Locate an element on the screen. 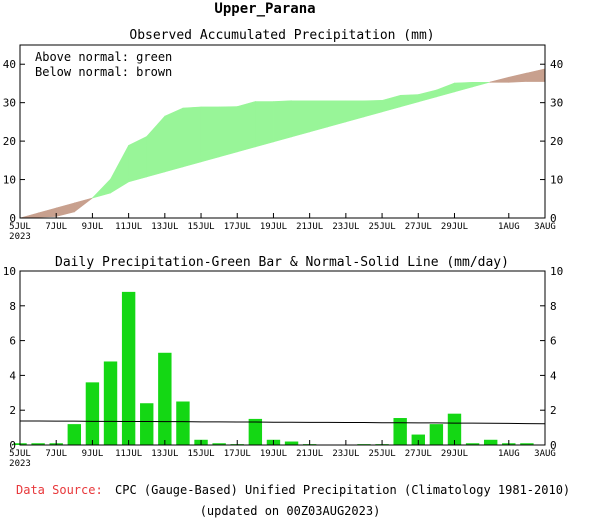 The height and width of the screenshot is (523, 590). chart2-xtick-label: 5JUL is located at coordinates (20, 454).